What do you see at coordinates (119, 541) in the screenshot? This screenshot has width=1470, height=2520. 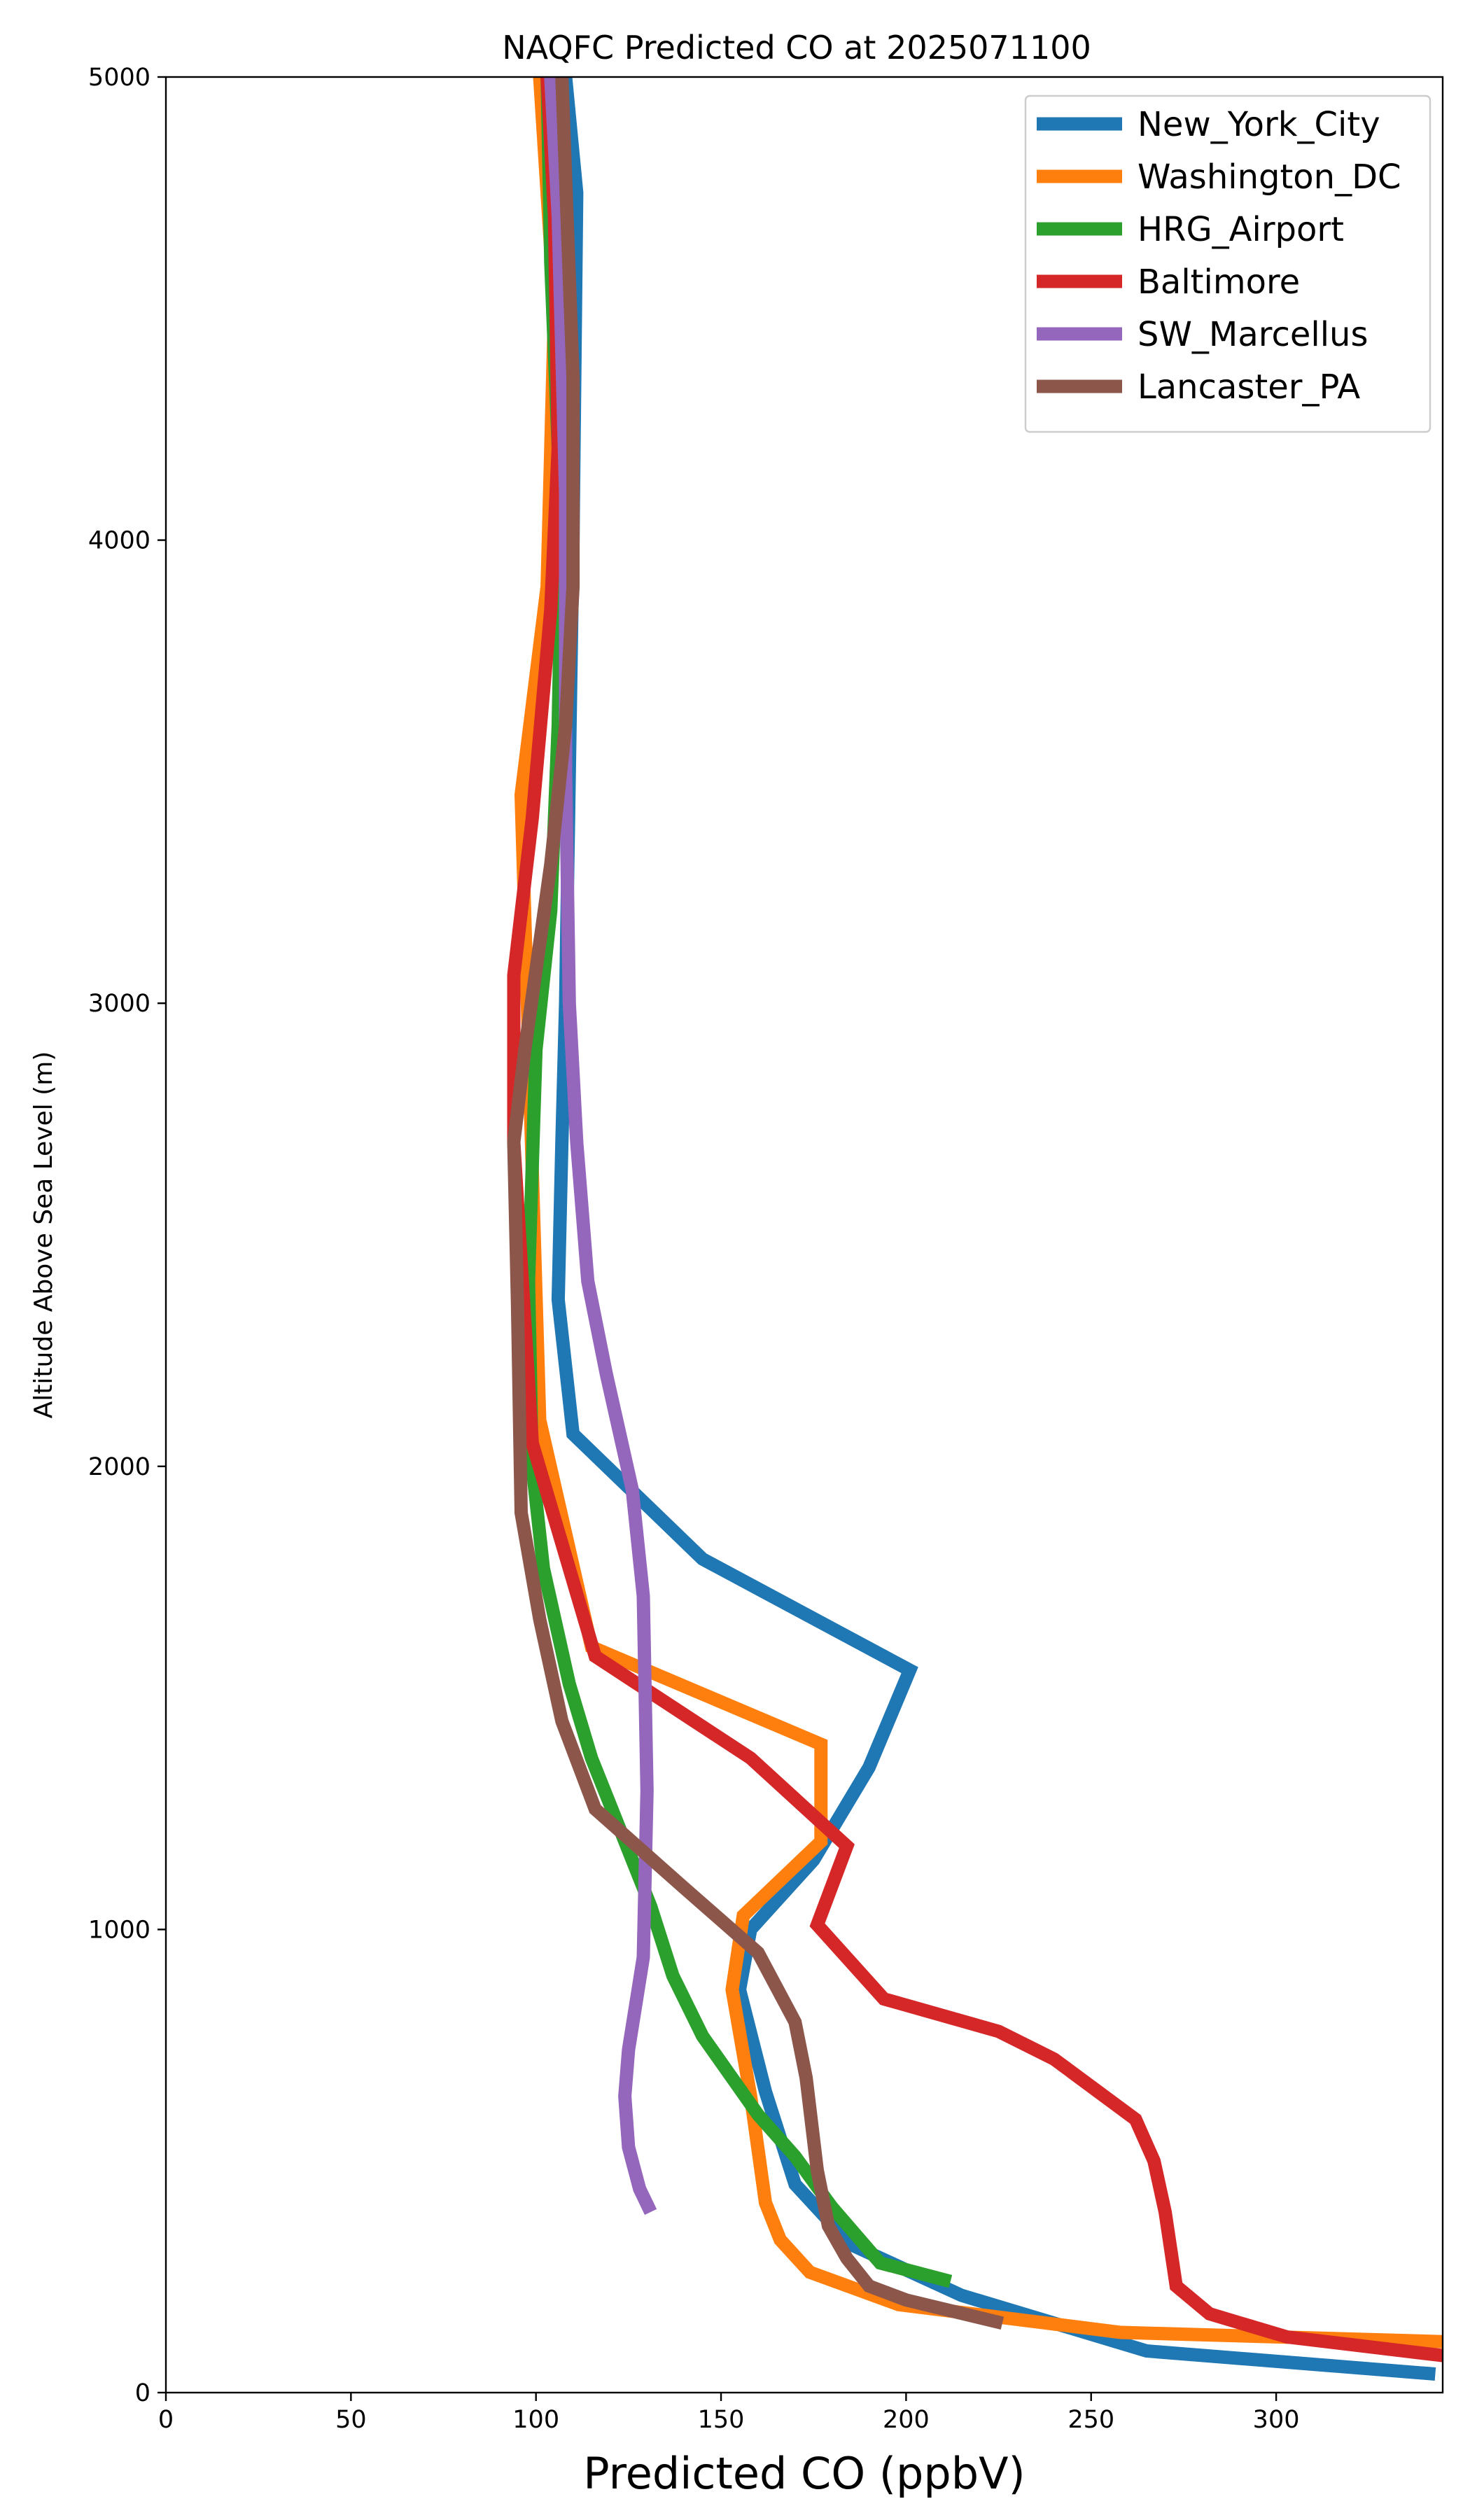 I see `y-tick-label: 4000` at bounding box center [119, 541].